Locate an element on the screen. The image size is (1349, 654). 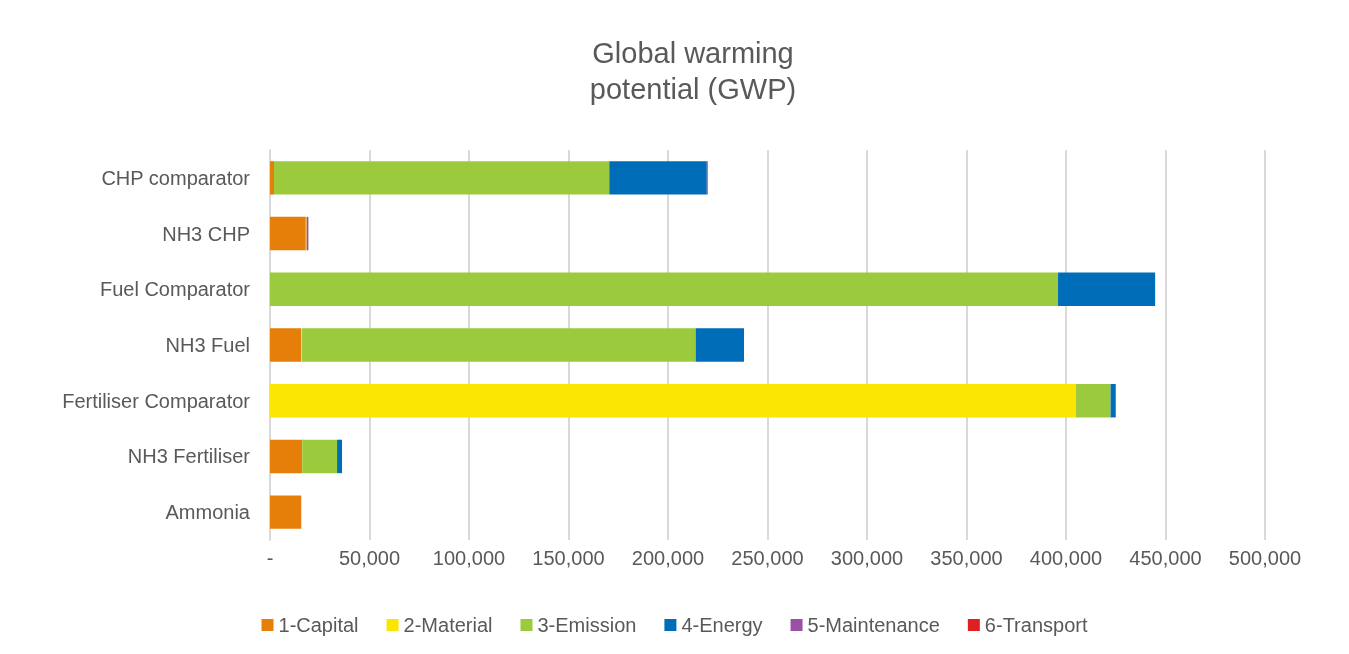
x-tick-label: - is located at coordinates (270, 558).